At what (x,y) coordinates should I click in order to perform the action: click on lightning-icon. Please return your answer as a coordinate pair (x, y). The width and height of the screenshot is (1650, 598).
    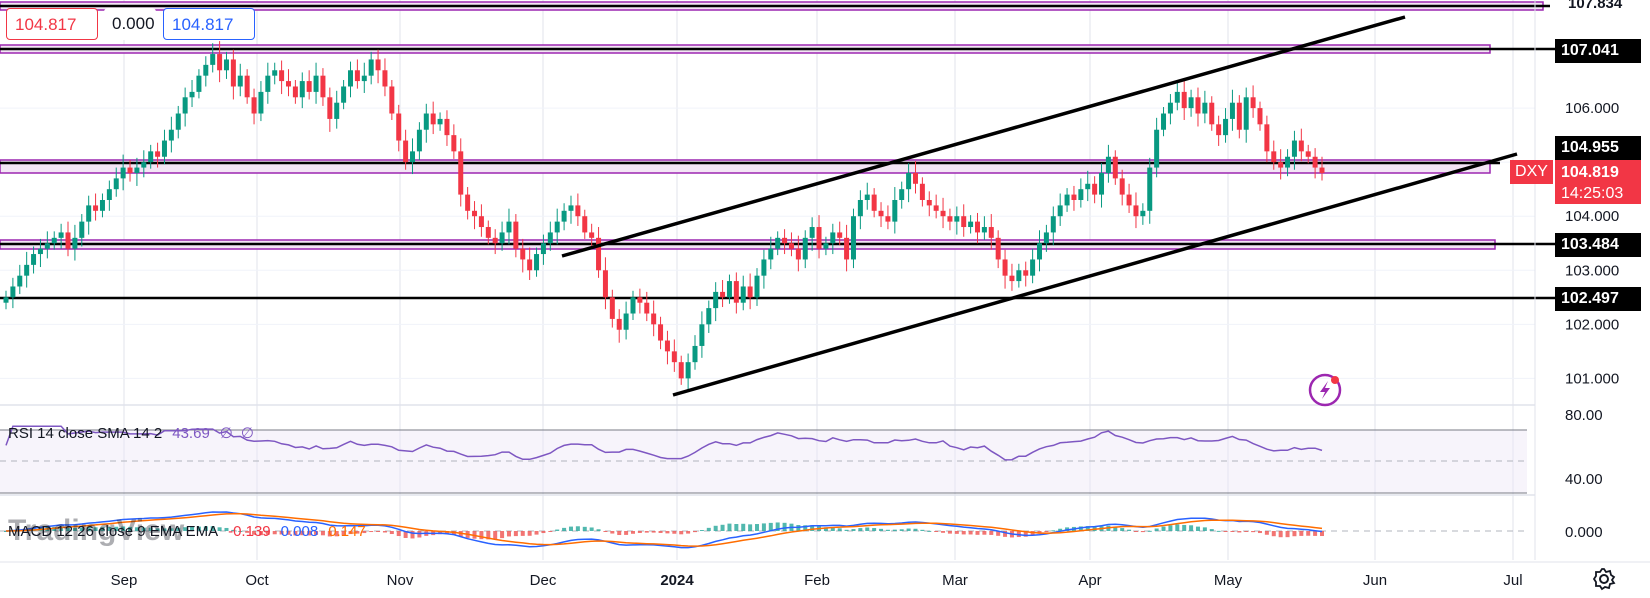
    Looking at the image, I should click on (1325, 390).